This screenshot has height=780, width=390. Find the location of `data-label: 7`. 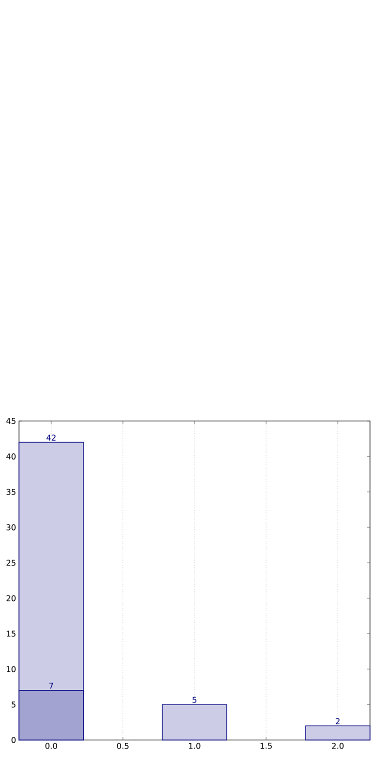

data-label: 7 is located at coordinates (51, 685).